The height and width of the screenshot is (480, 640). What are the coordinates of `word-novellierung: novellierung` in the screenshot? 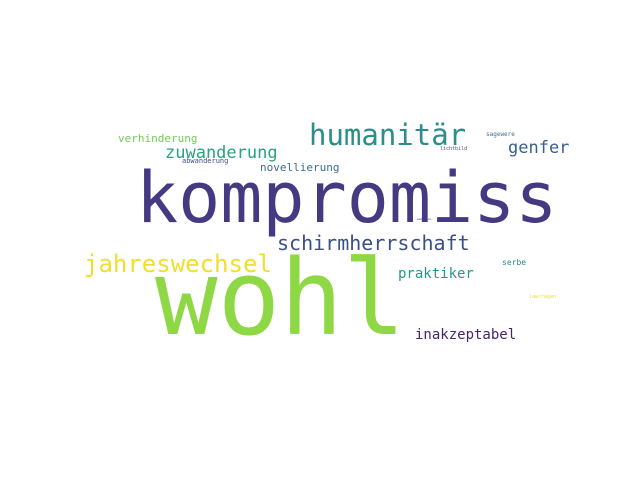 It's located at (300, 167).